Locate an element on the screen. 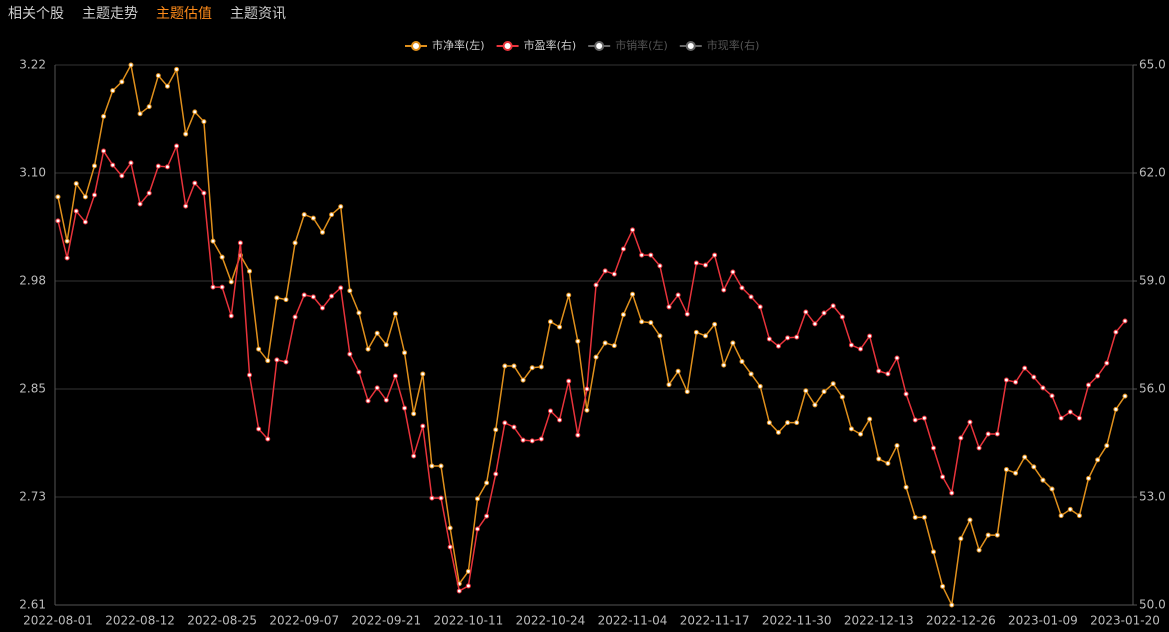 The width and height of the screenshot is (1169, 632). legend-label: 市销率(左) is located at coordinates (641, 45).